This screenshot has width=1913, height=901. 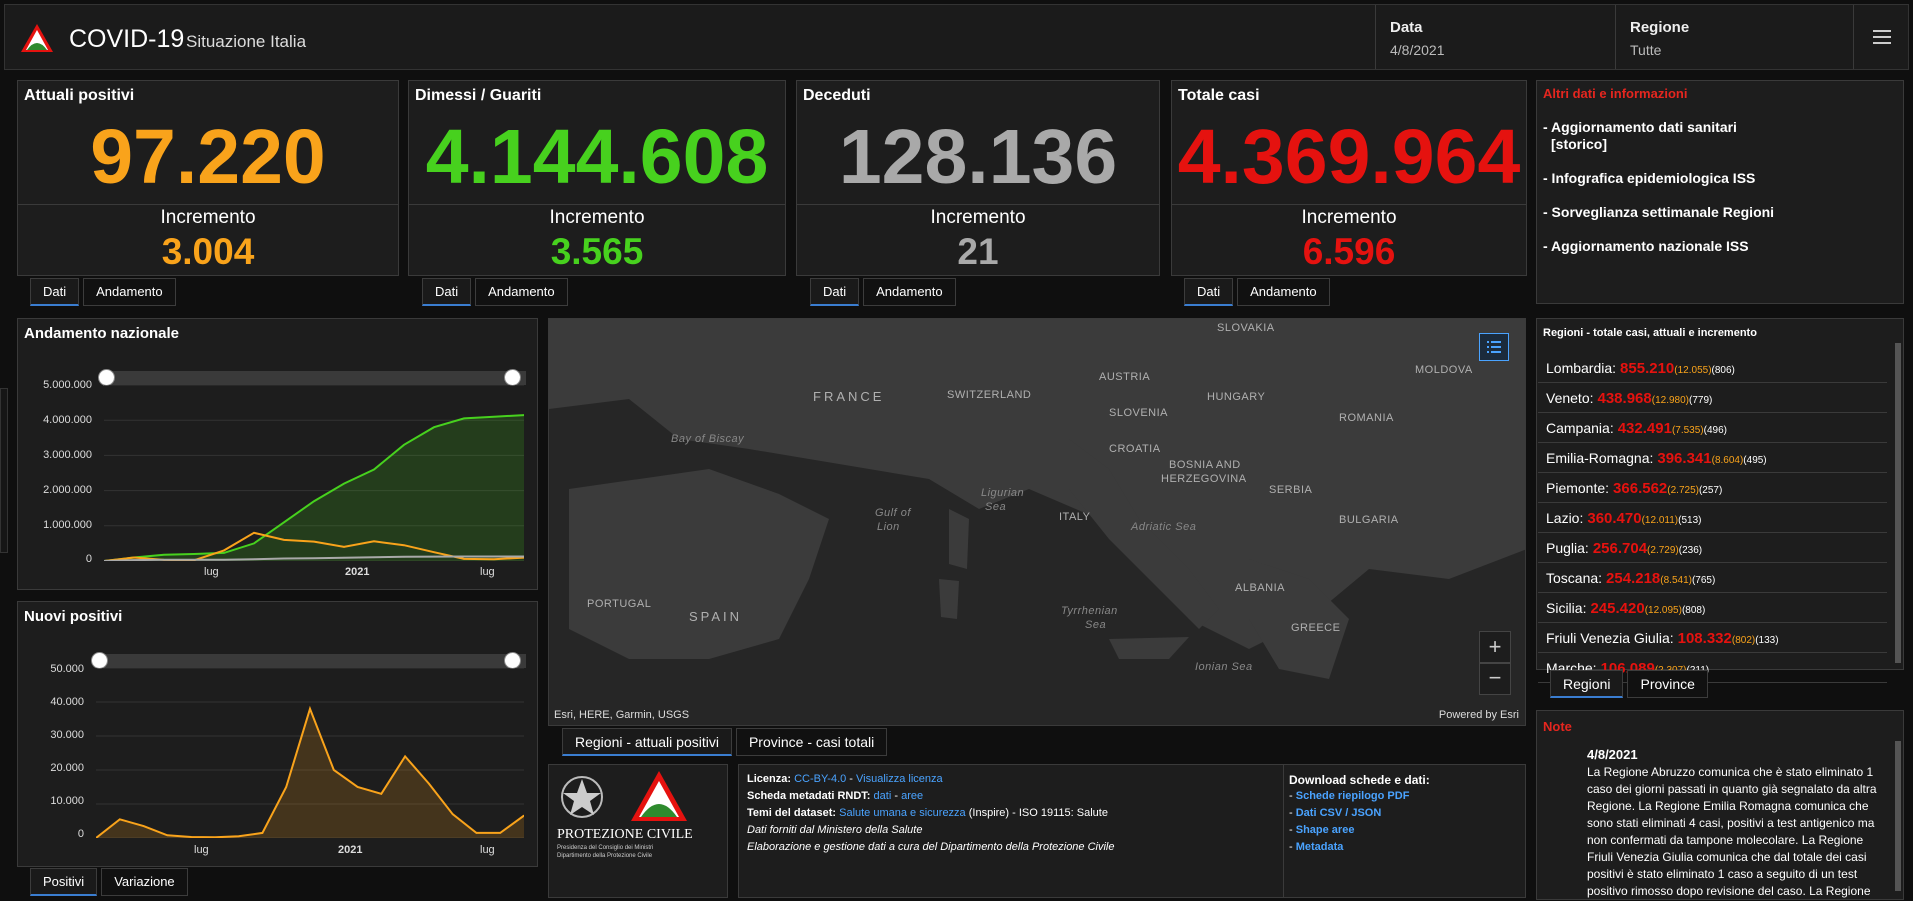 What do you see at coordinates (820, 779) in the screenshot?
I see `license-link: CC-BY-4.0` at bounding box center [820, 779].